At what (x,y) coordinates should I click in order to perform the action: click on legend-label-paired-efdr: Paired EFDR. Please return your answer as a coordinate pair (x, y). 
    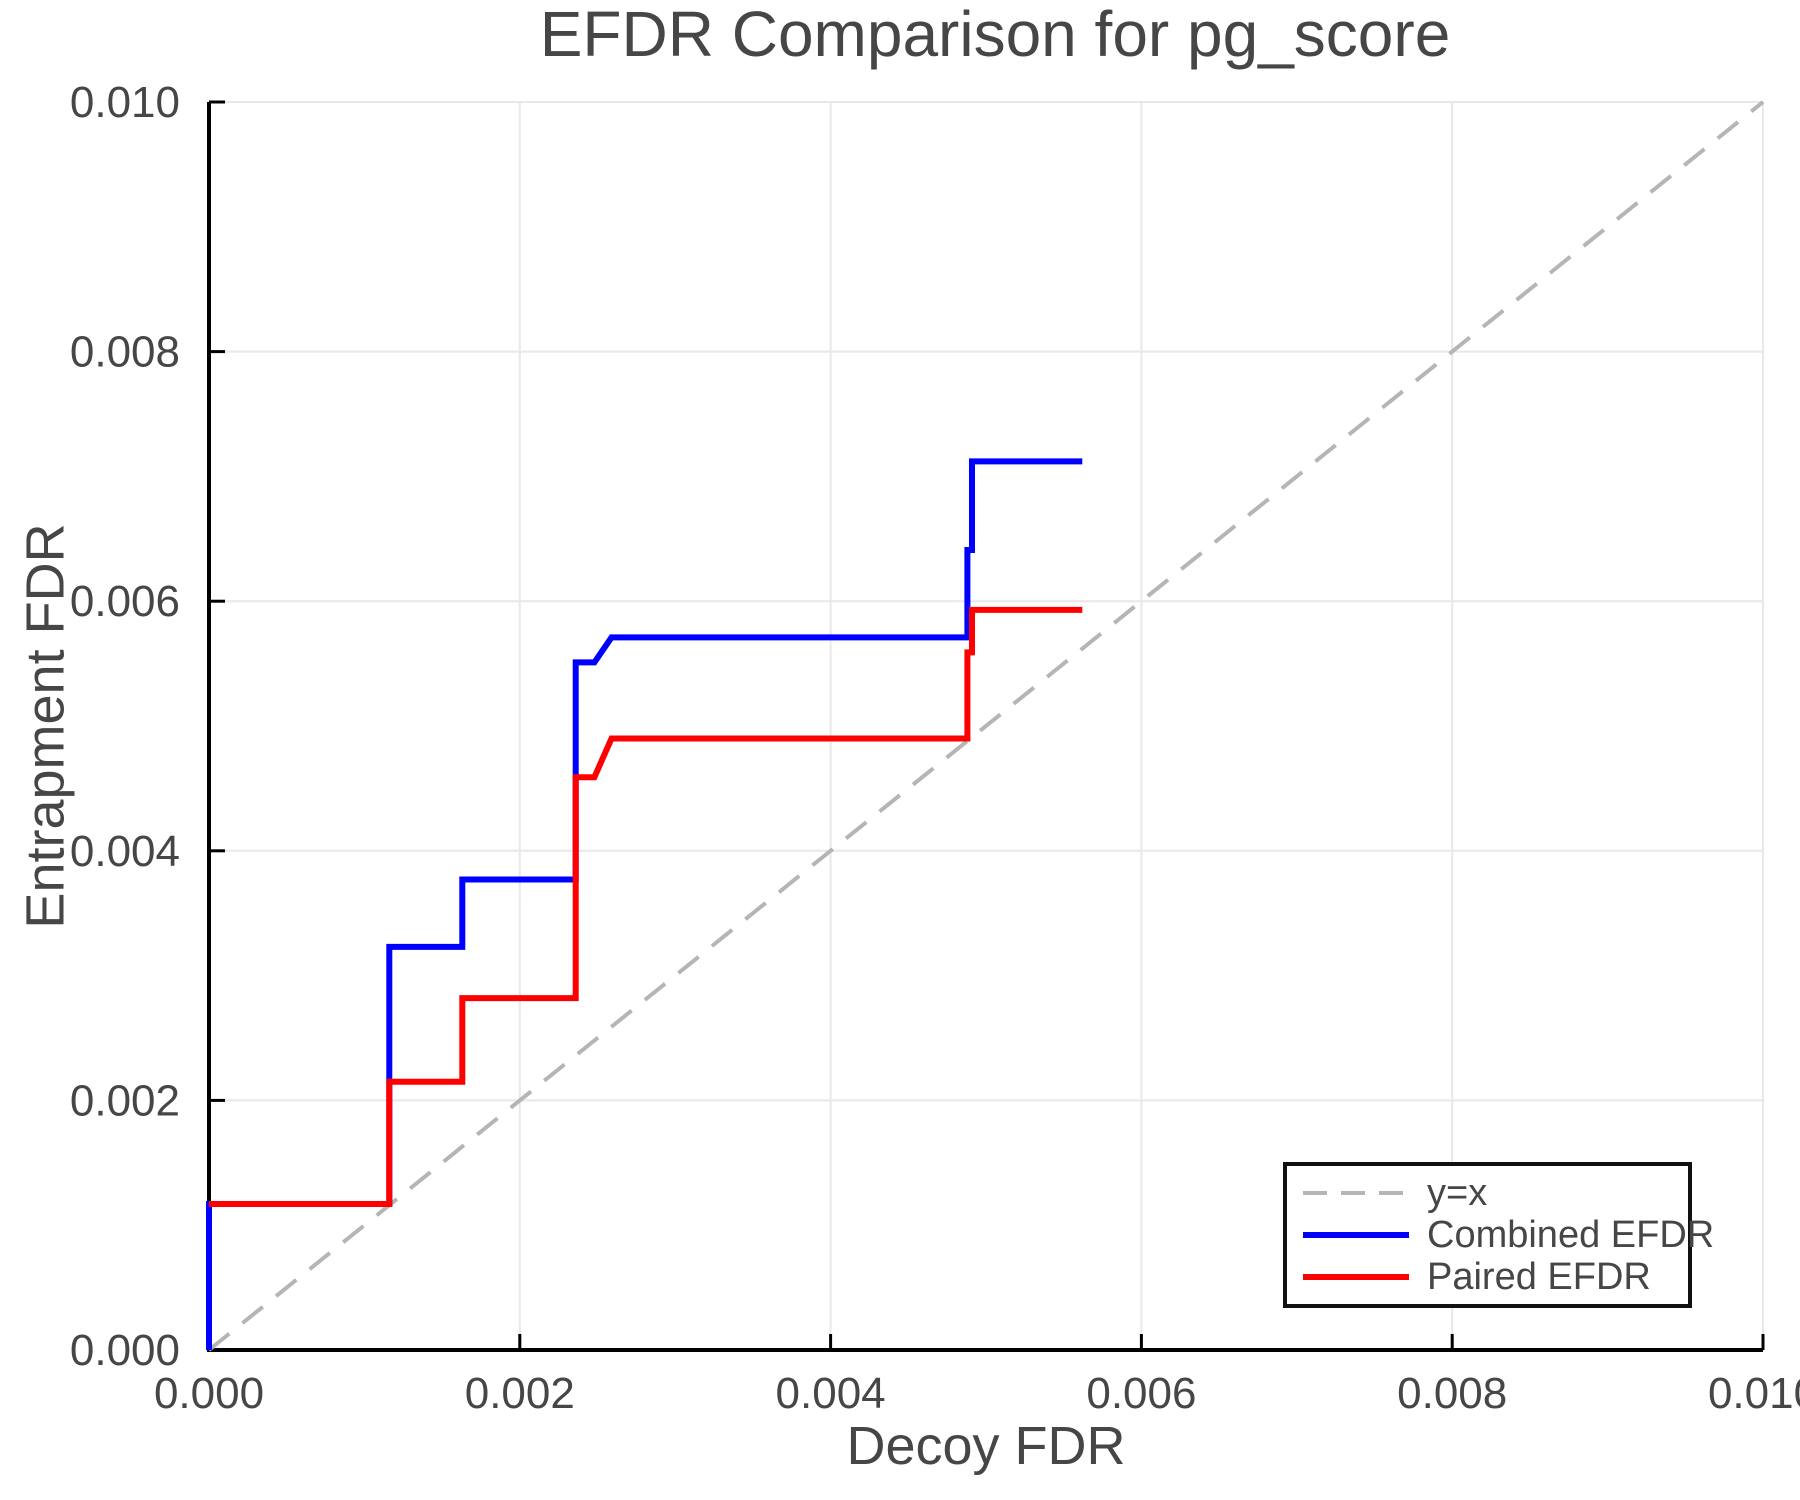
    Looking at the image, I should click on (1539, 1277).